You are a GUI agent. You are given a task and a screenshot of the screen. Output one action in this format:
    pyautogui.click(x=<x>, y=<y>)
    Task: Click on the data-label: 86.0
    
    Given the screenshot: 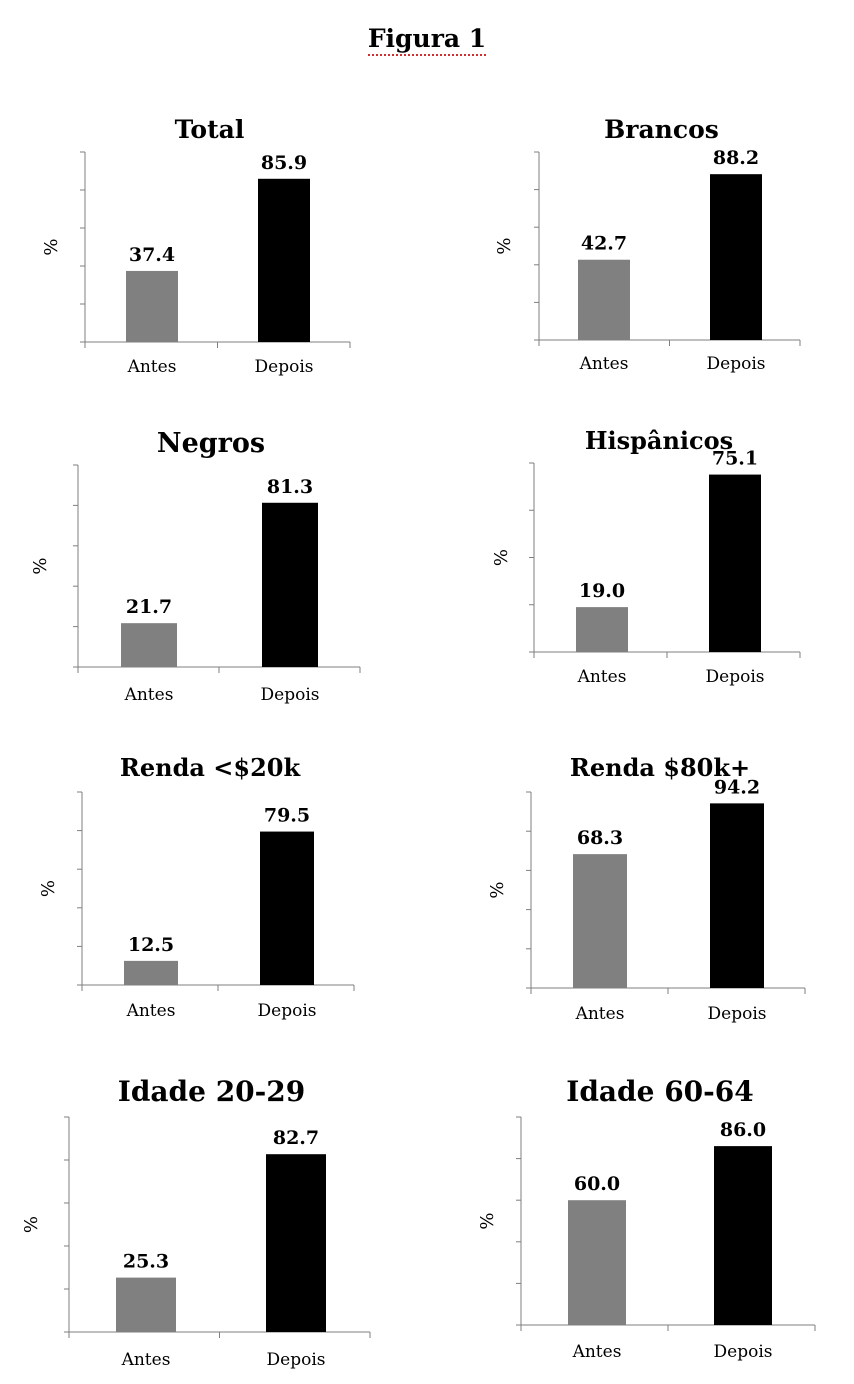 What is the action you would take?
    pyautogui.click(x=743, y=1130)
    